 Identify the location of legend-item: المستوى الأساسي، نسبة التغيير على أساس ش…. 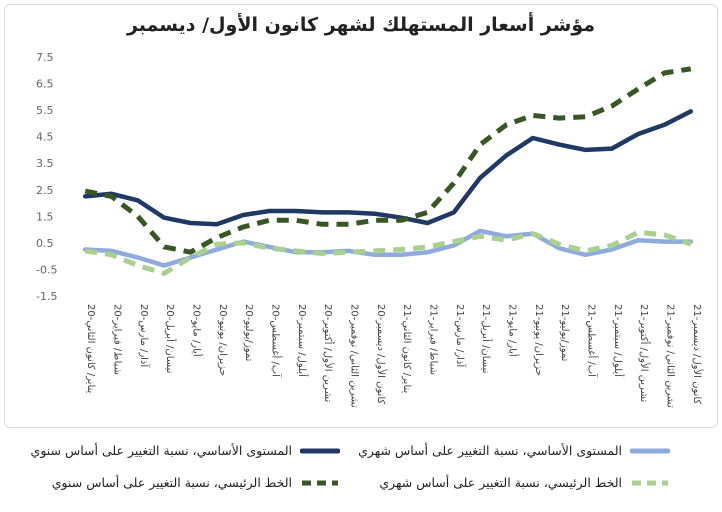
(514, 450).